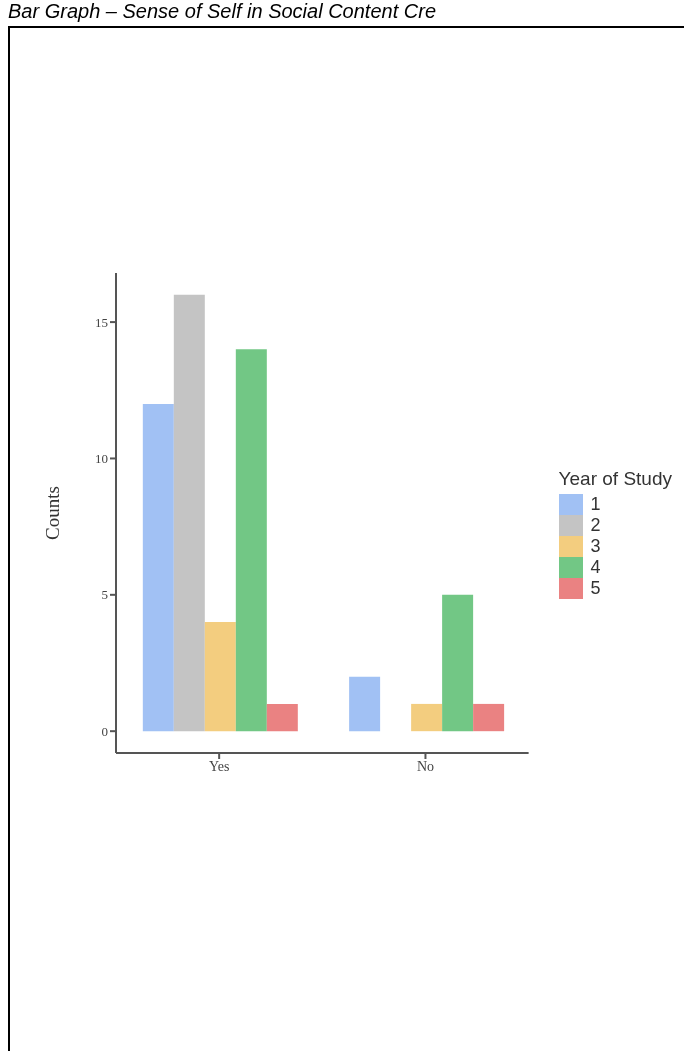 Image resolution: width=684 pixels, height=1051 pixels. Describe the element at coordinates (595, 504) in the screenshot. I see `legend-label: 1` at that location.